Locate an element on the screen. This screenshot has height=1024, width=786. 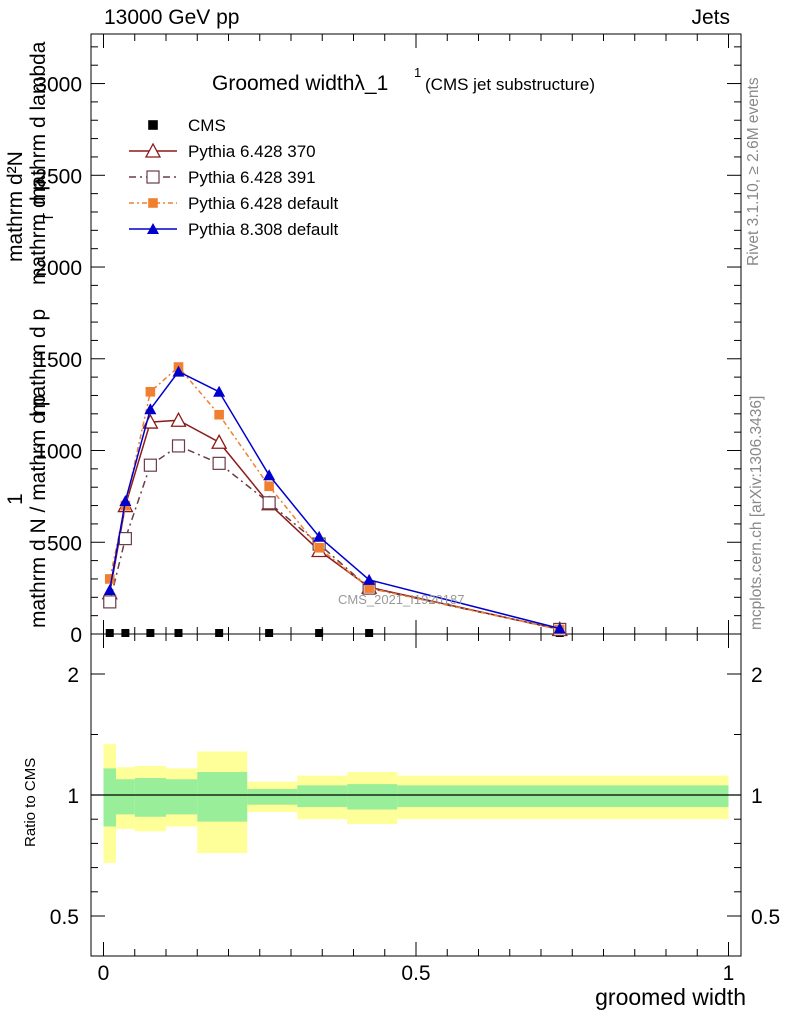
ratio-y-tick-label-right: 0.5 is located at coordinates (765, 917).